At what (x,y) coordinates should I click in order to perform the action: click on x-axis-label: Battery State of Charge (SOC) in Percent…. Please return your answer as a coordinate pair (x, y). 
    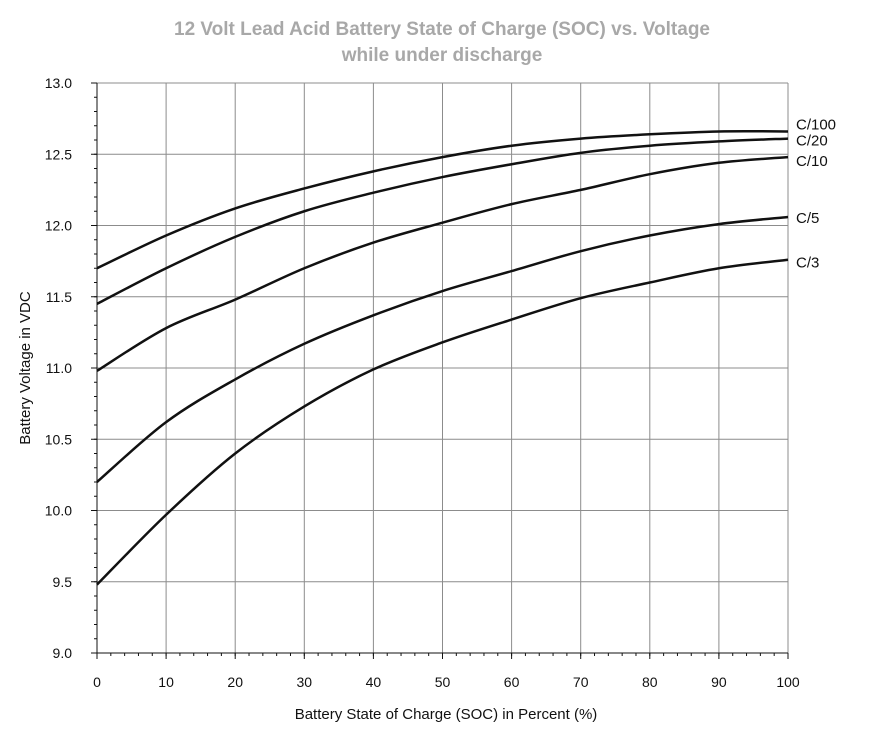
    Looking at the image, I should click on (446, 714).